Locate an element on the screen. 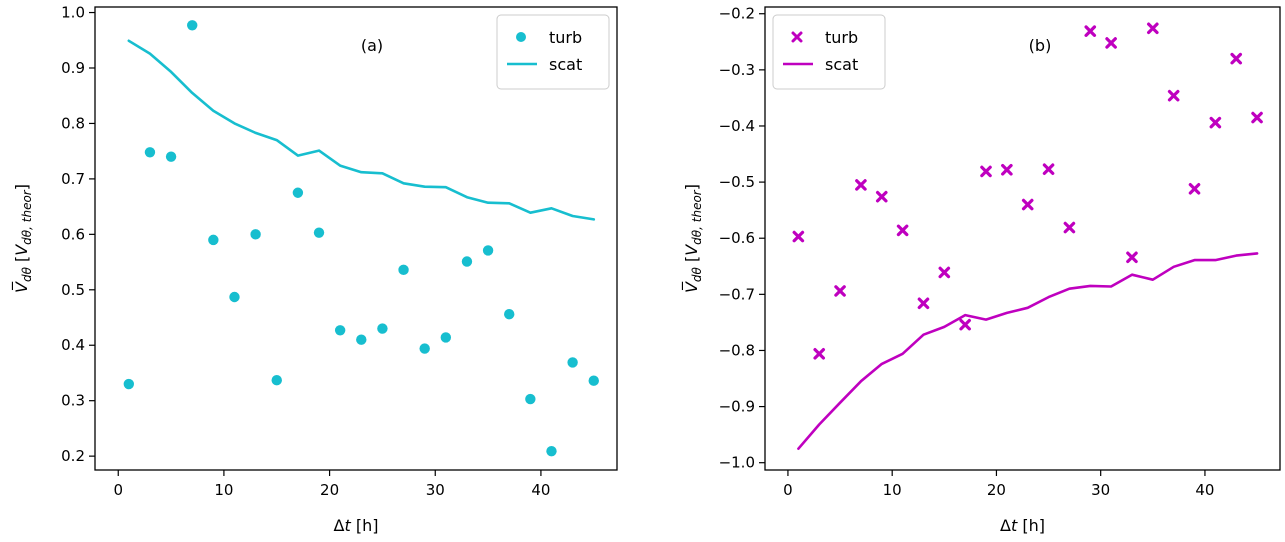 This screenshot has width=1285, height=542. panel-label: (b) is located at coordinates (1040, 45).